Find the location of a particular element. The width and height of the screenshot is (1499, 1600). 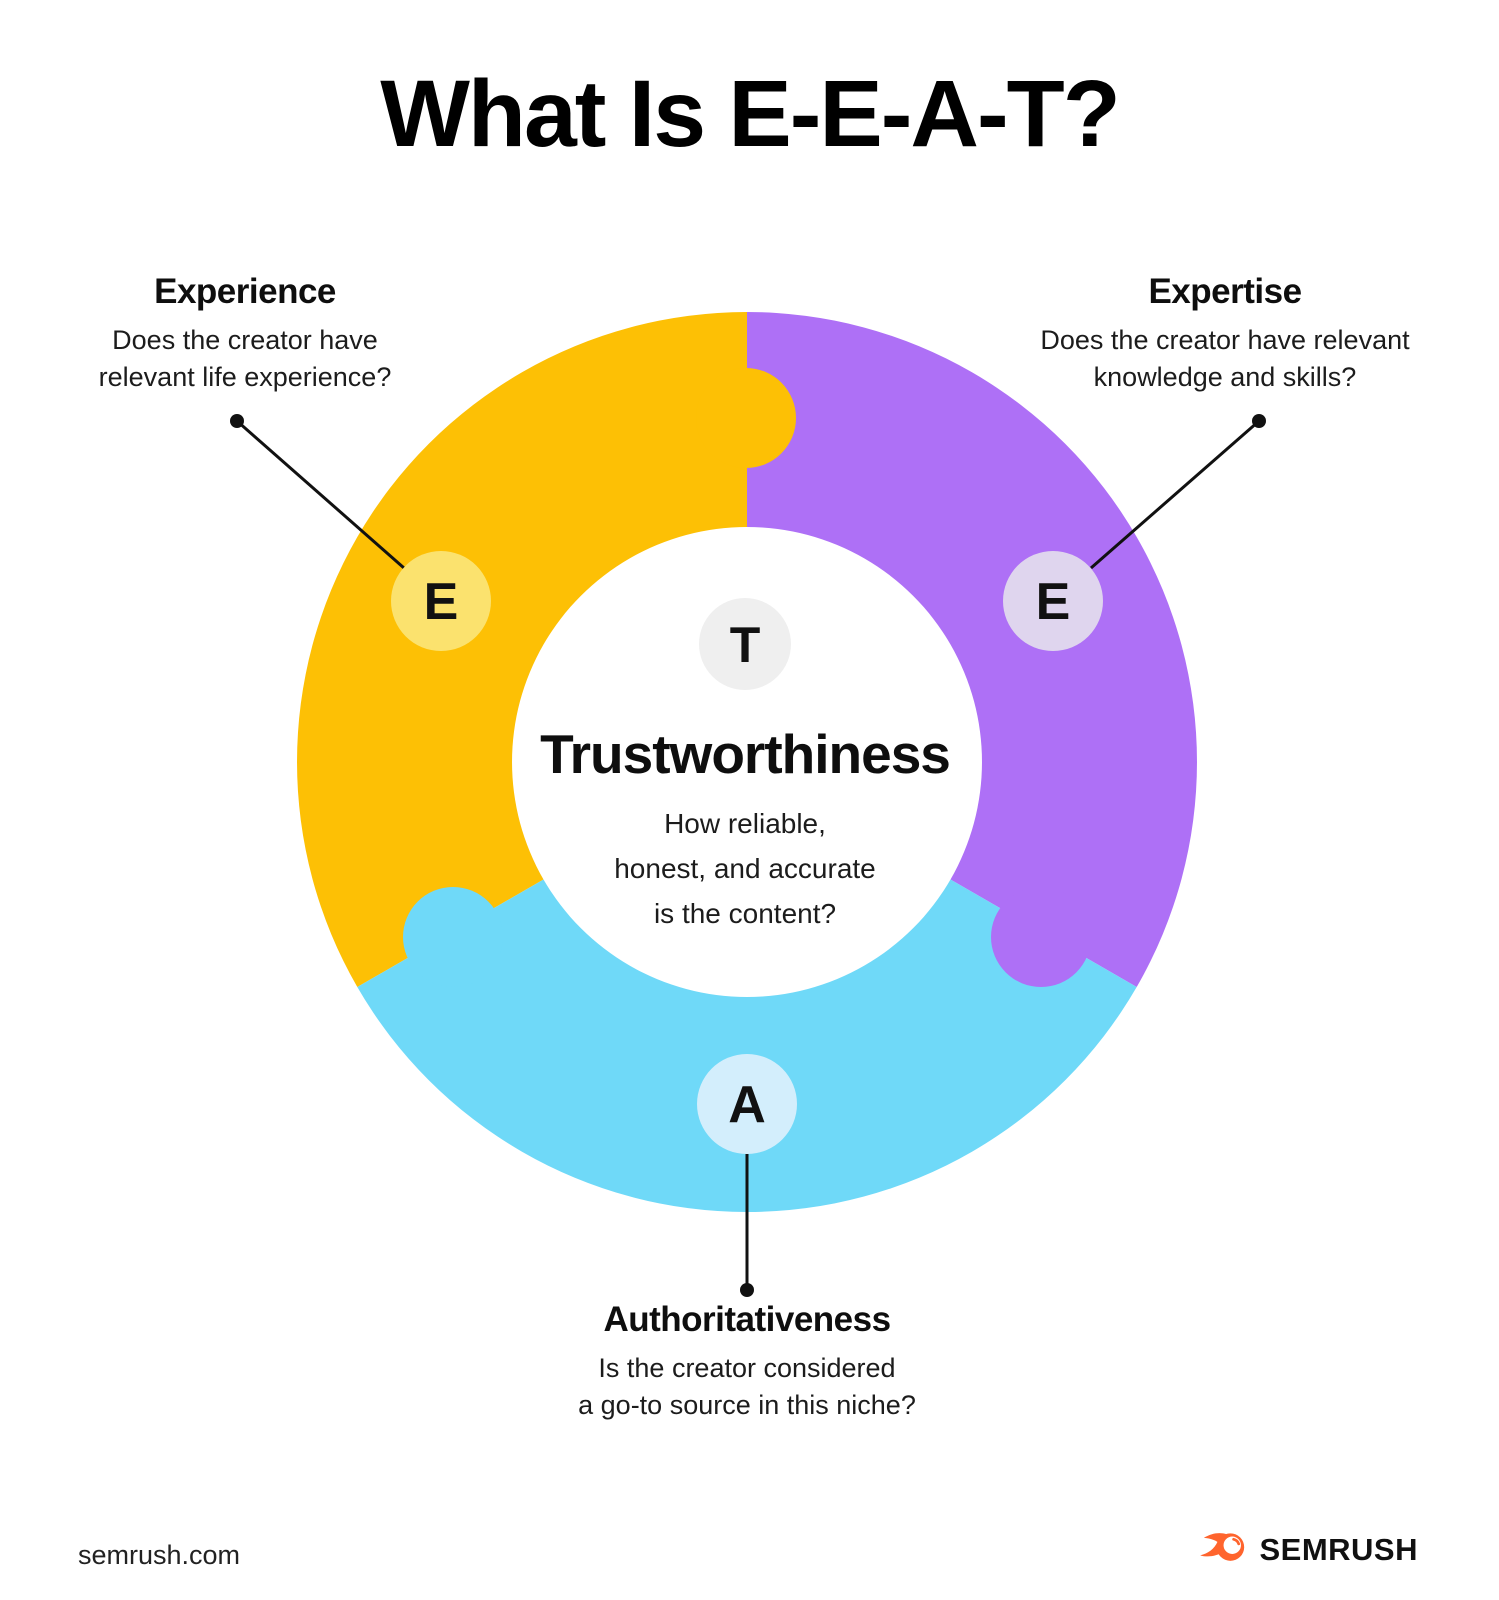

badge-circle-experience is located at coordinates (441, 601).